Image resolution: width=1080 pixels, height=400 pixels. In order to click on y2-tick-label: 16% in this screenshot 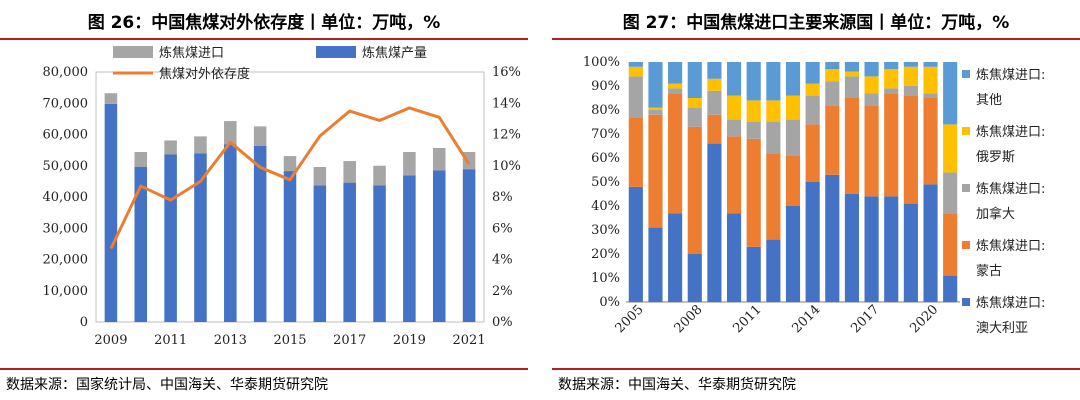, I will do `click(506, 72)`.